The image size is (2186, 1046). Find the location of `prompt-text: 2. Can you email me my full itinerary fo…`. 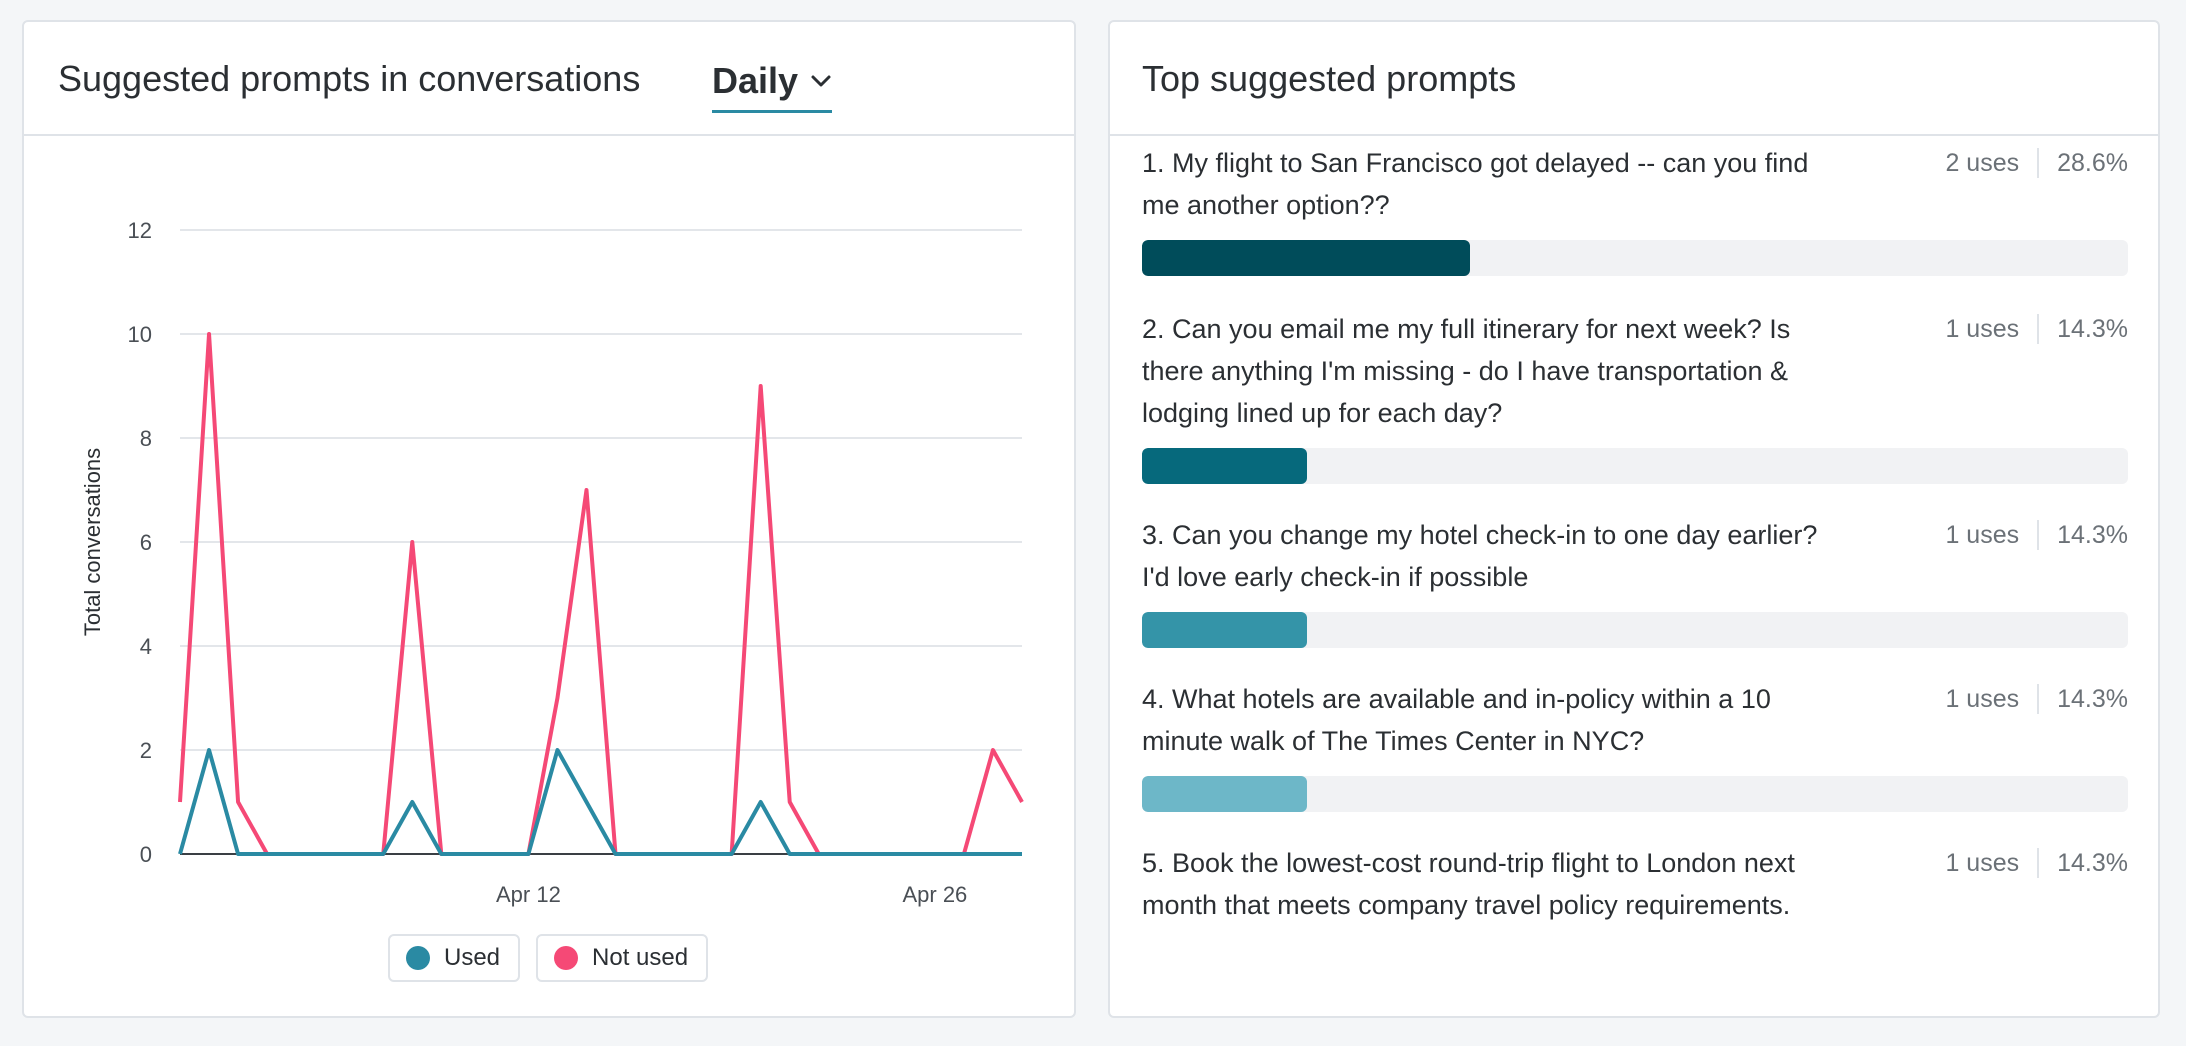

prompt-text: 2. Can you email me my full itinerary fo… is located at coordinates (1466, 371).